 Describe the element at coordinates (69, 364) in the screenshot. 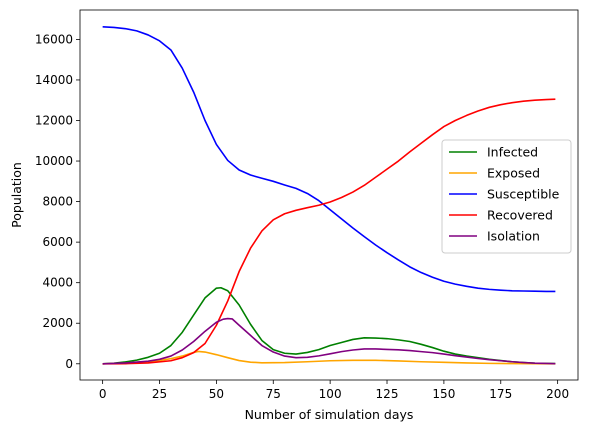

I see `y-tick-label: 0` at that location.